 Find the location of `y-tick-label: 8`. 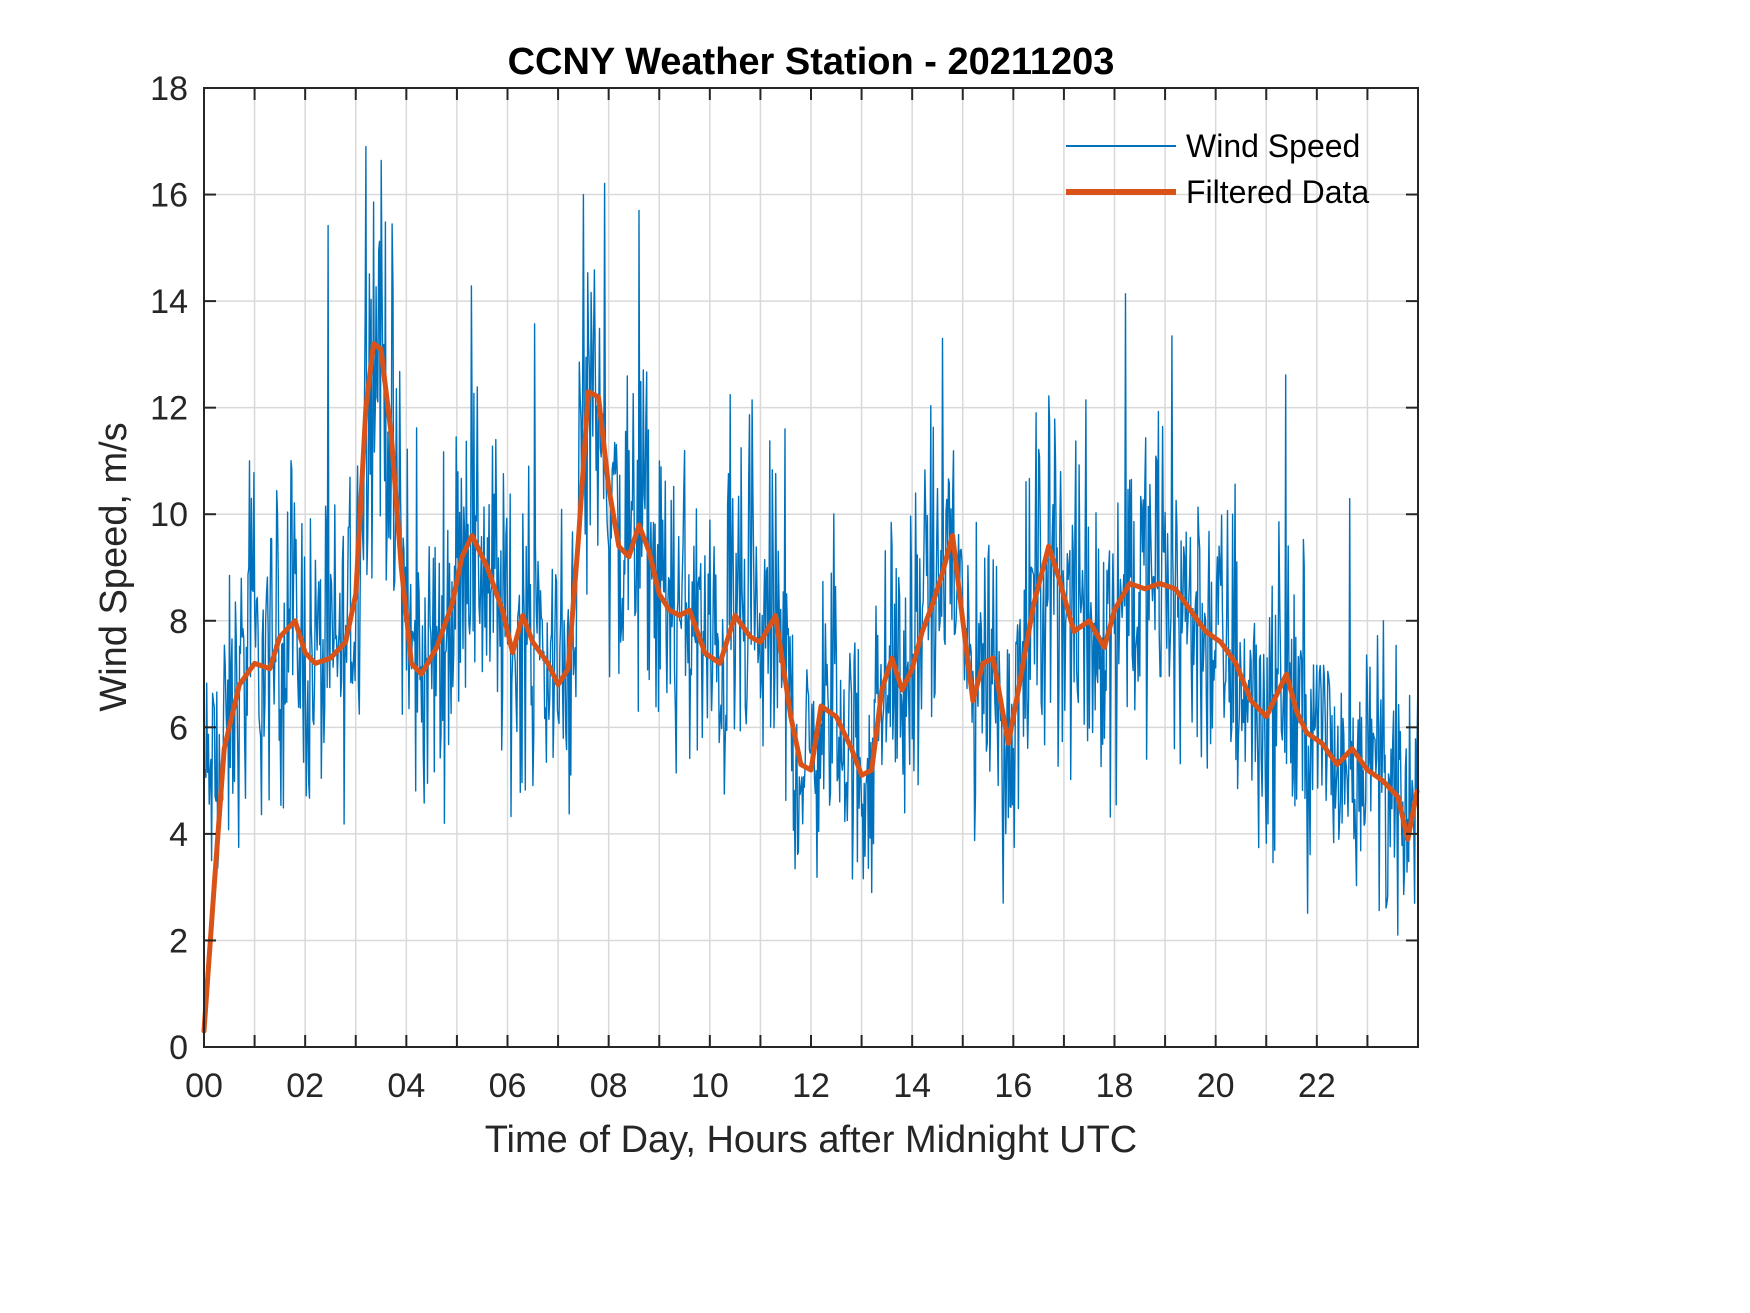

y-tick-label: 8 is located at coordinates (178, 622).